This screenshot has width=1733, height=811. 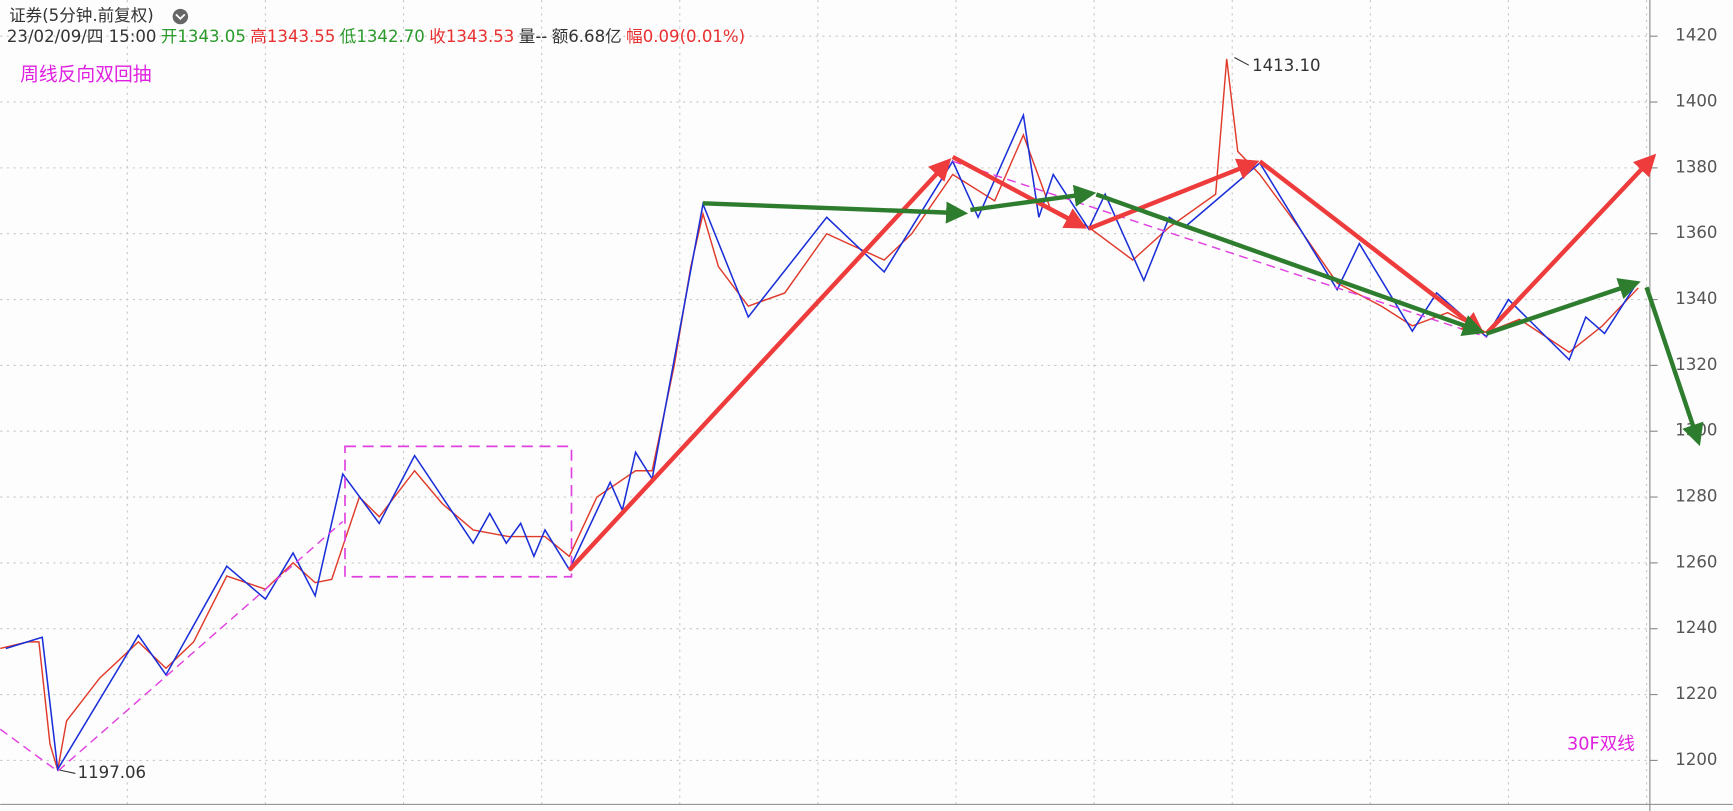 I want to click on y-tick-label: 1360, so click(x=1696, y=232).